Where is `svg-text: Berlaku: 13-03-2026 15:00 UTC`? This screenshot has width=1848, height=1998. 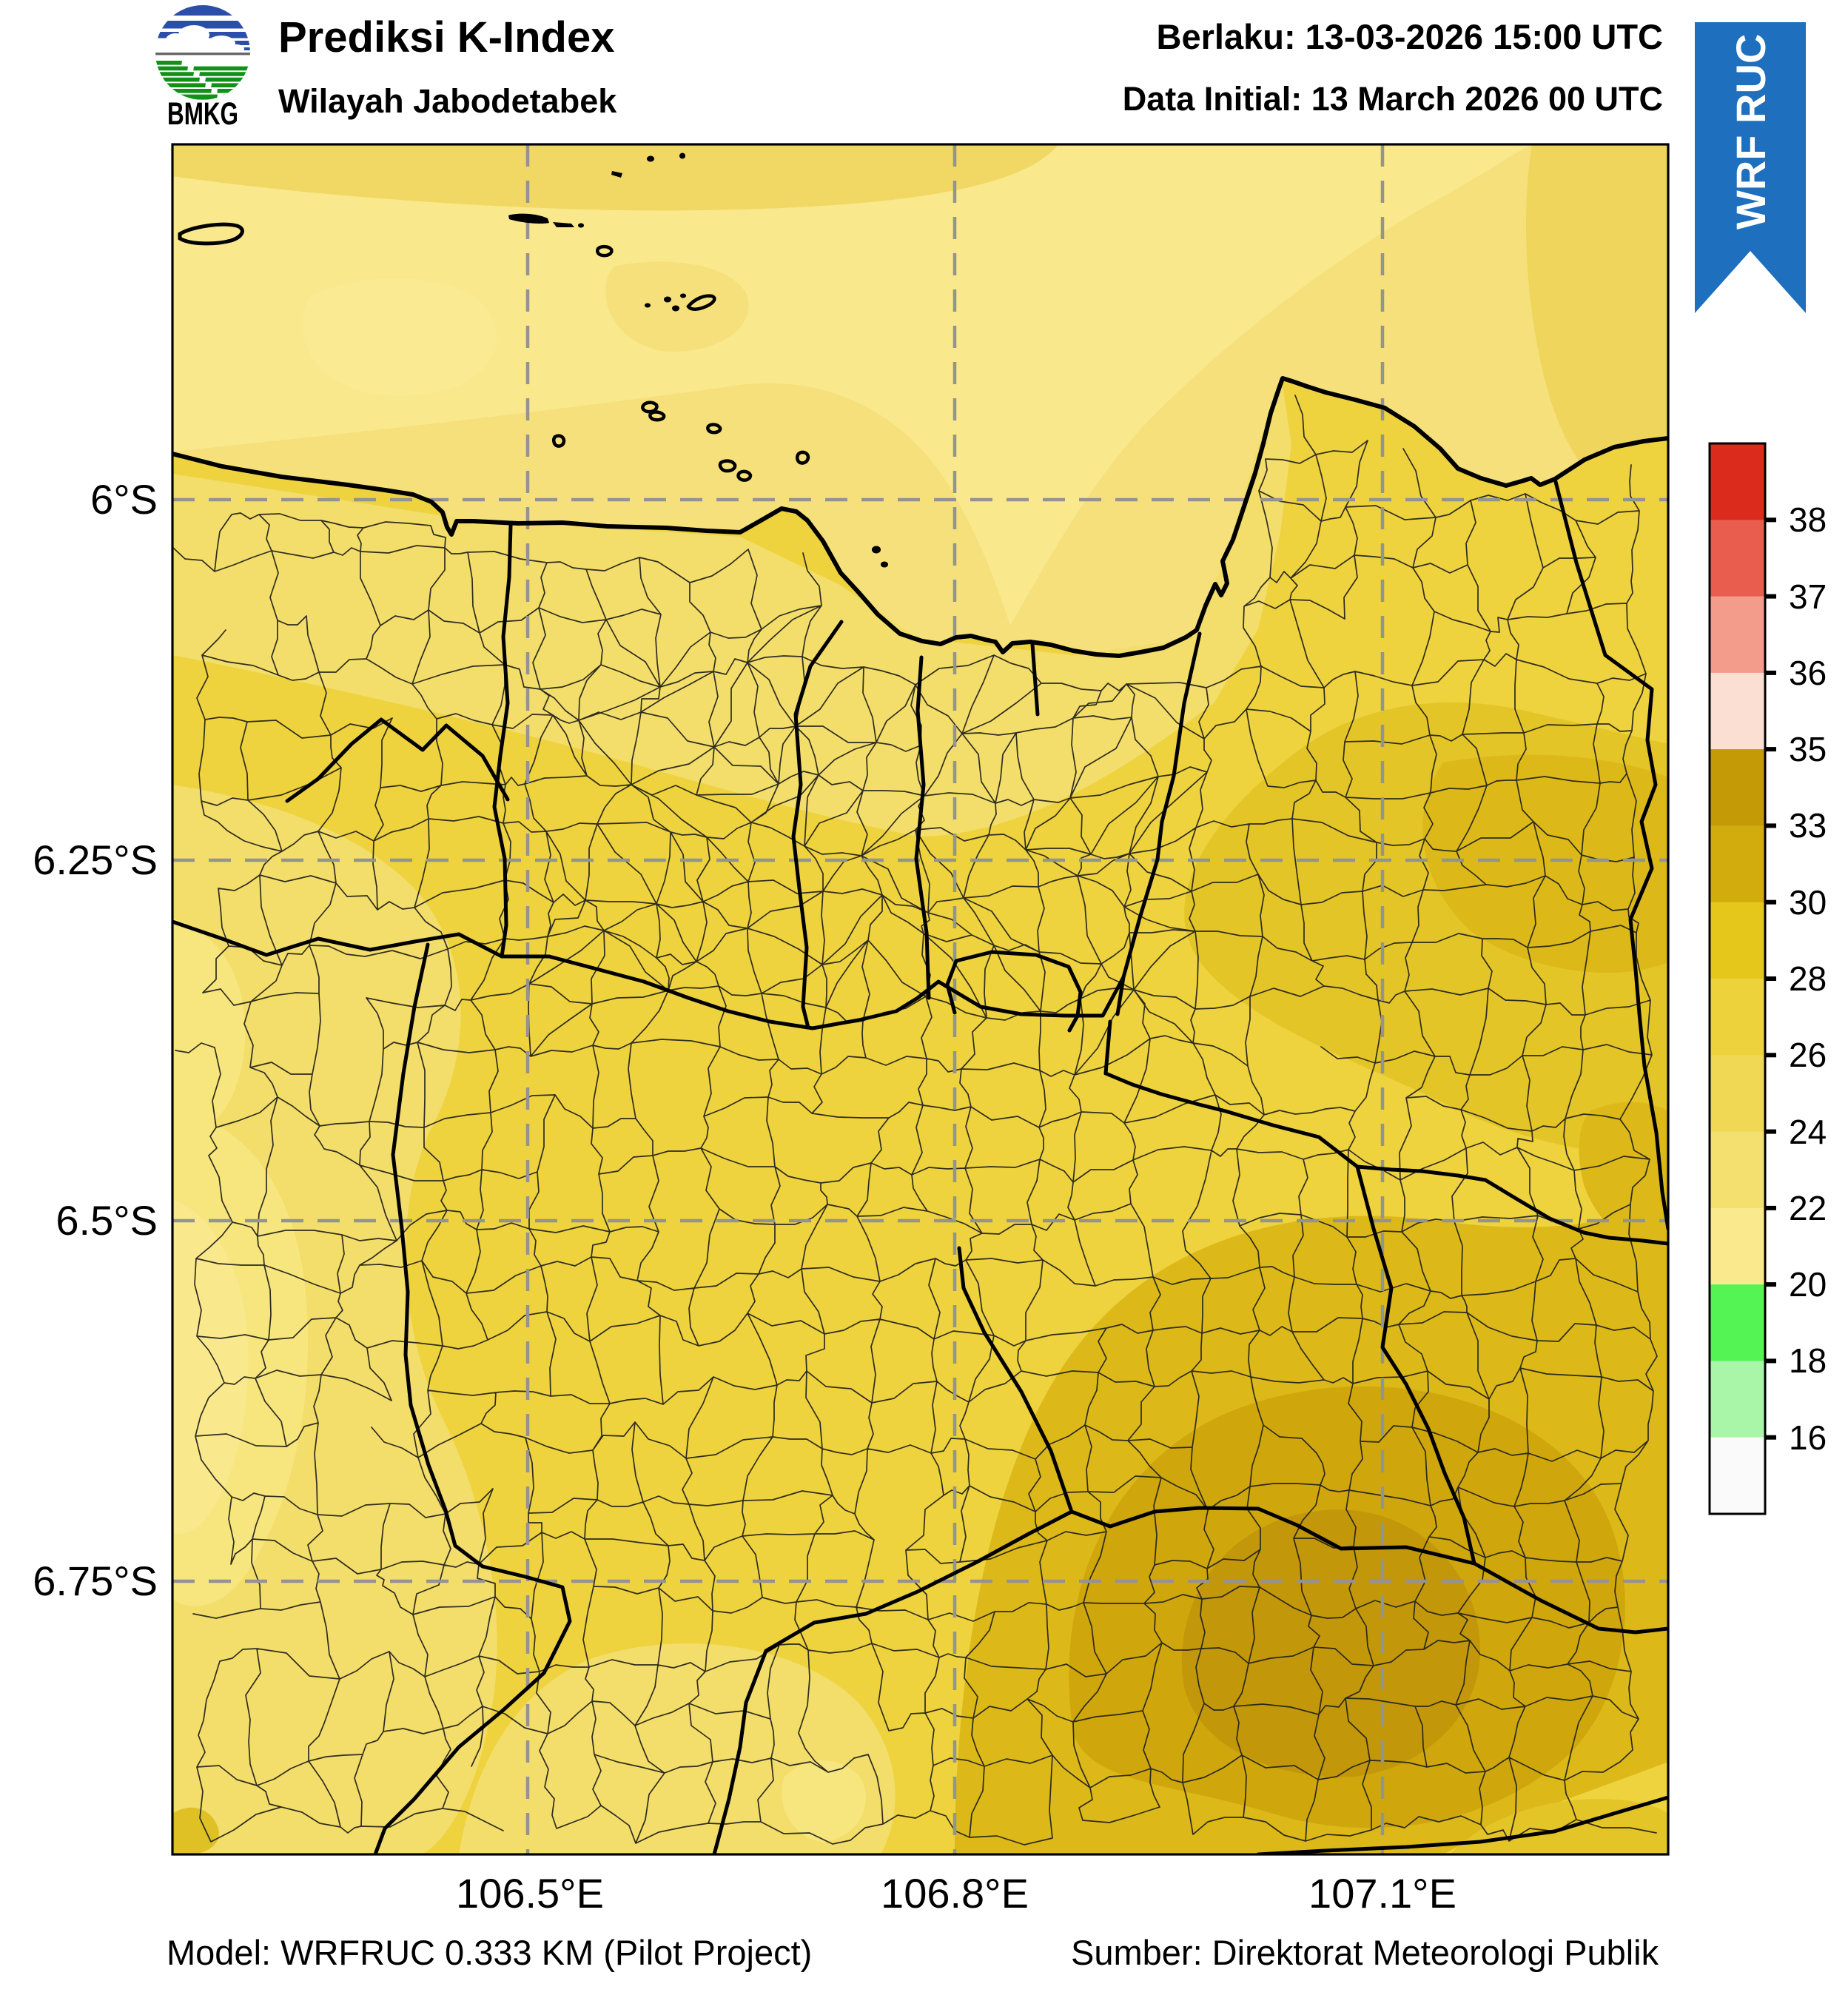
svg-text: Berlaku: 13-03-2026 15:00 UTC is located at coordinates (1410, 36).